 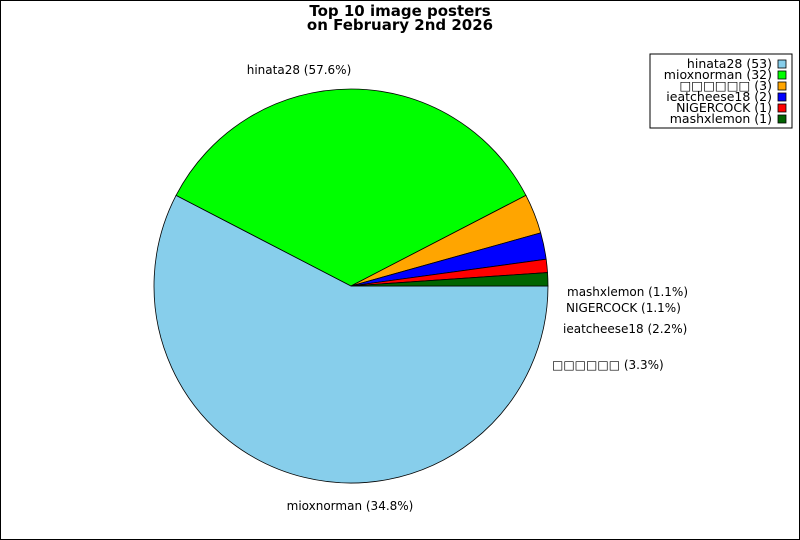 I want to click on chart-title: Top 10 image posters, so click(x=399, y=11).